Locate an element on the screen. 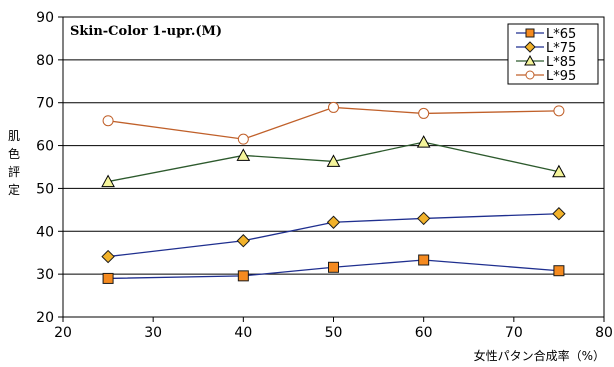 This screenshot has width=614, height=367. legend-label: L*85 is located at coordinates (561, 62).